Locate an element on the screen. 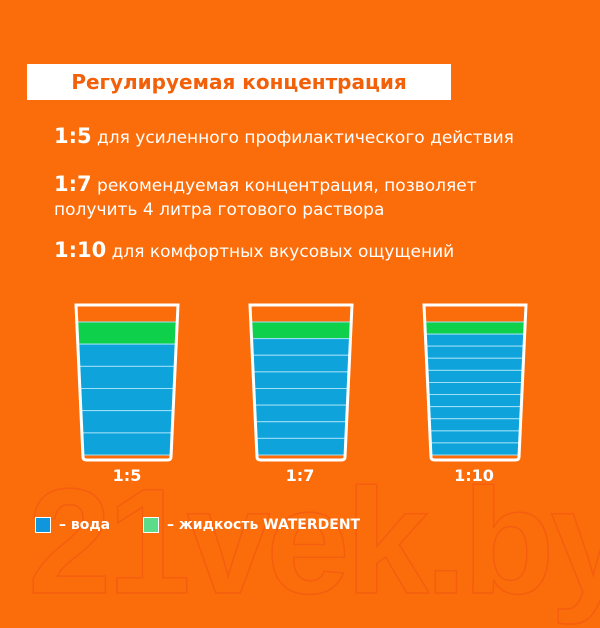 The width and height of the screenshot is (600, 628). liquid-swatch is located at coordinates (151, 525).